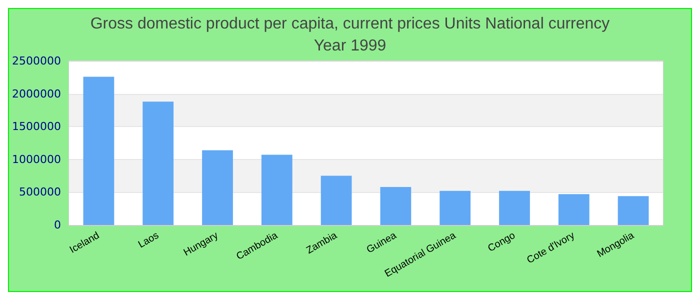 This screenshot has width=700, height=300. What do you see at coordinates (40, 192) in the screenshot?
I see `y-tick-label: 500000` at bounding box center [40, 192].